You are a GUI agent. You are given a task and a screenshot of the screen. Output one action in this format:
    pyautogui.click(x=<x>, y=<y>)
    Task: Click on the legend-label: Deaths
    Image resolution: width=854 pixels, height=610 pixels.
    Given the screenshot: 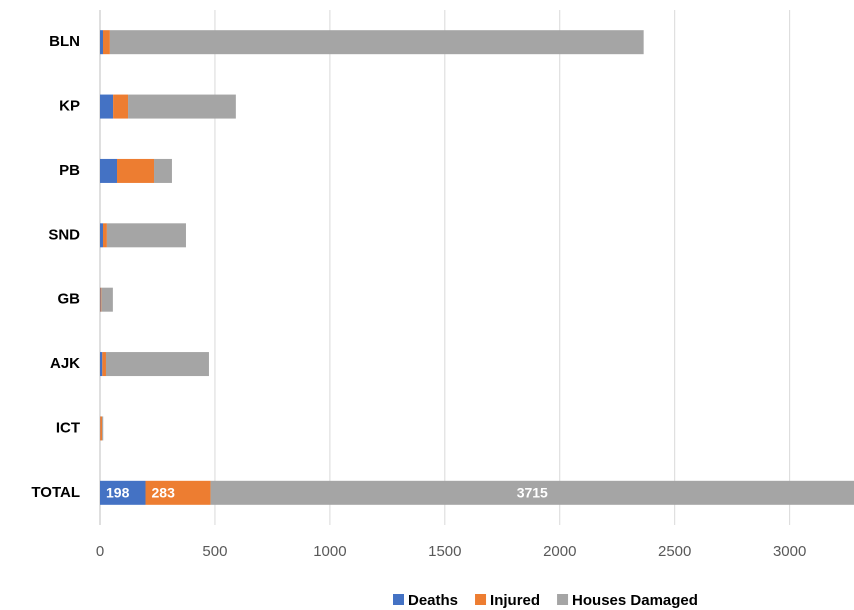 What is the action you would take?
    pyautogui.click(x=433, y=600)
    